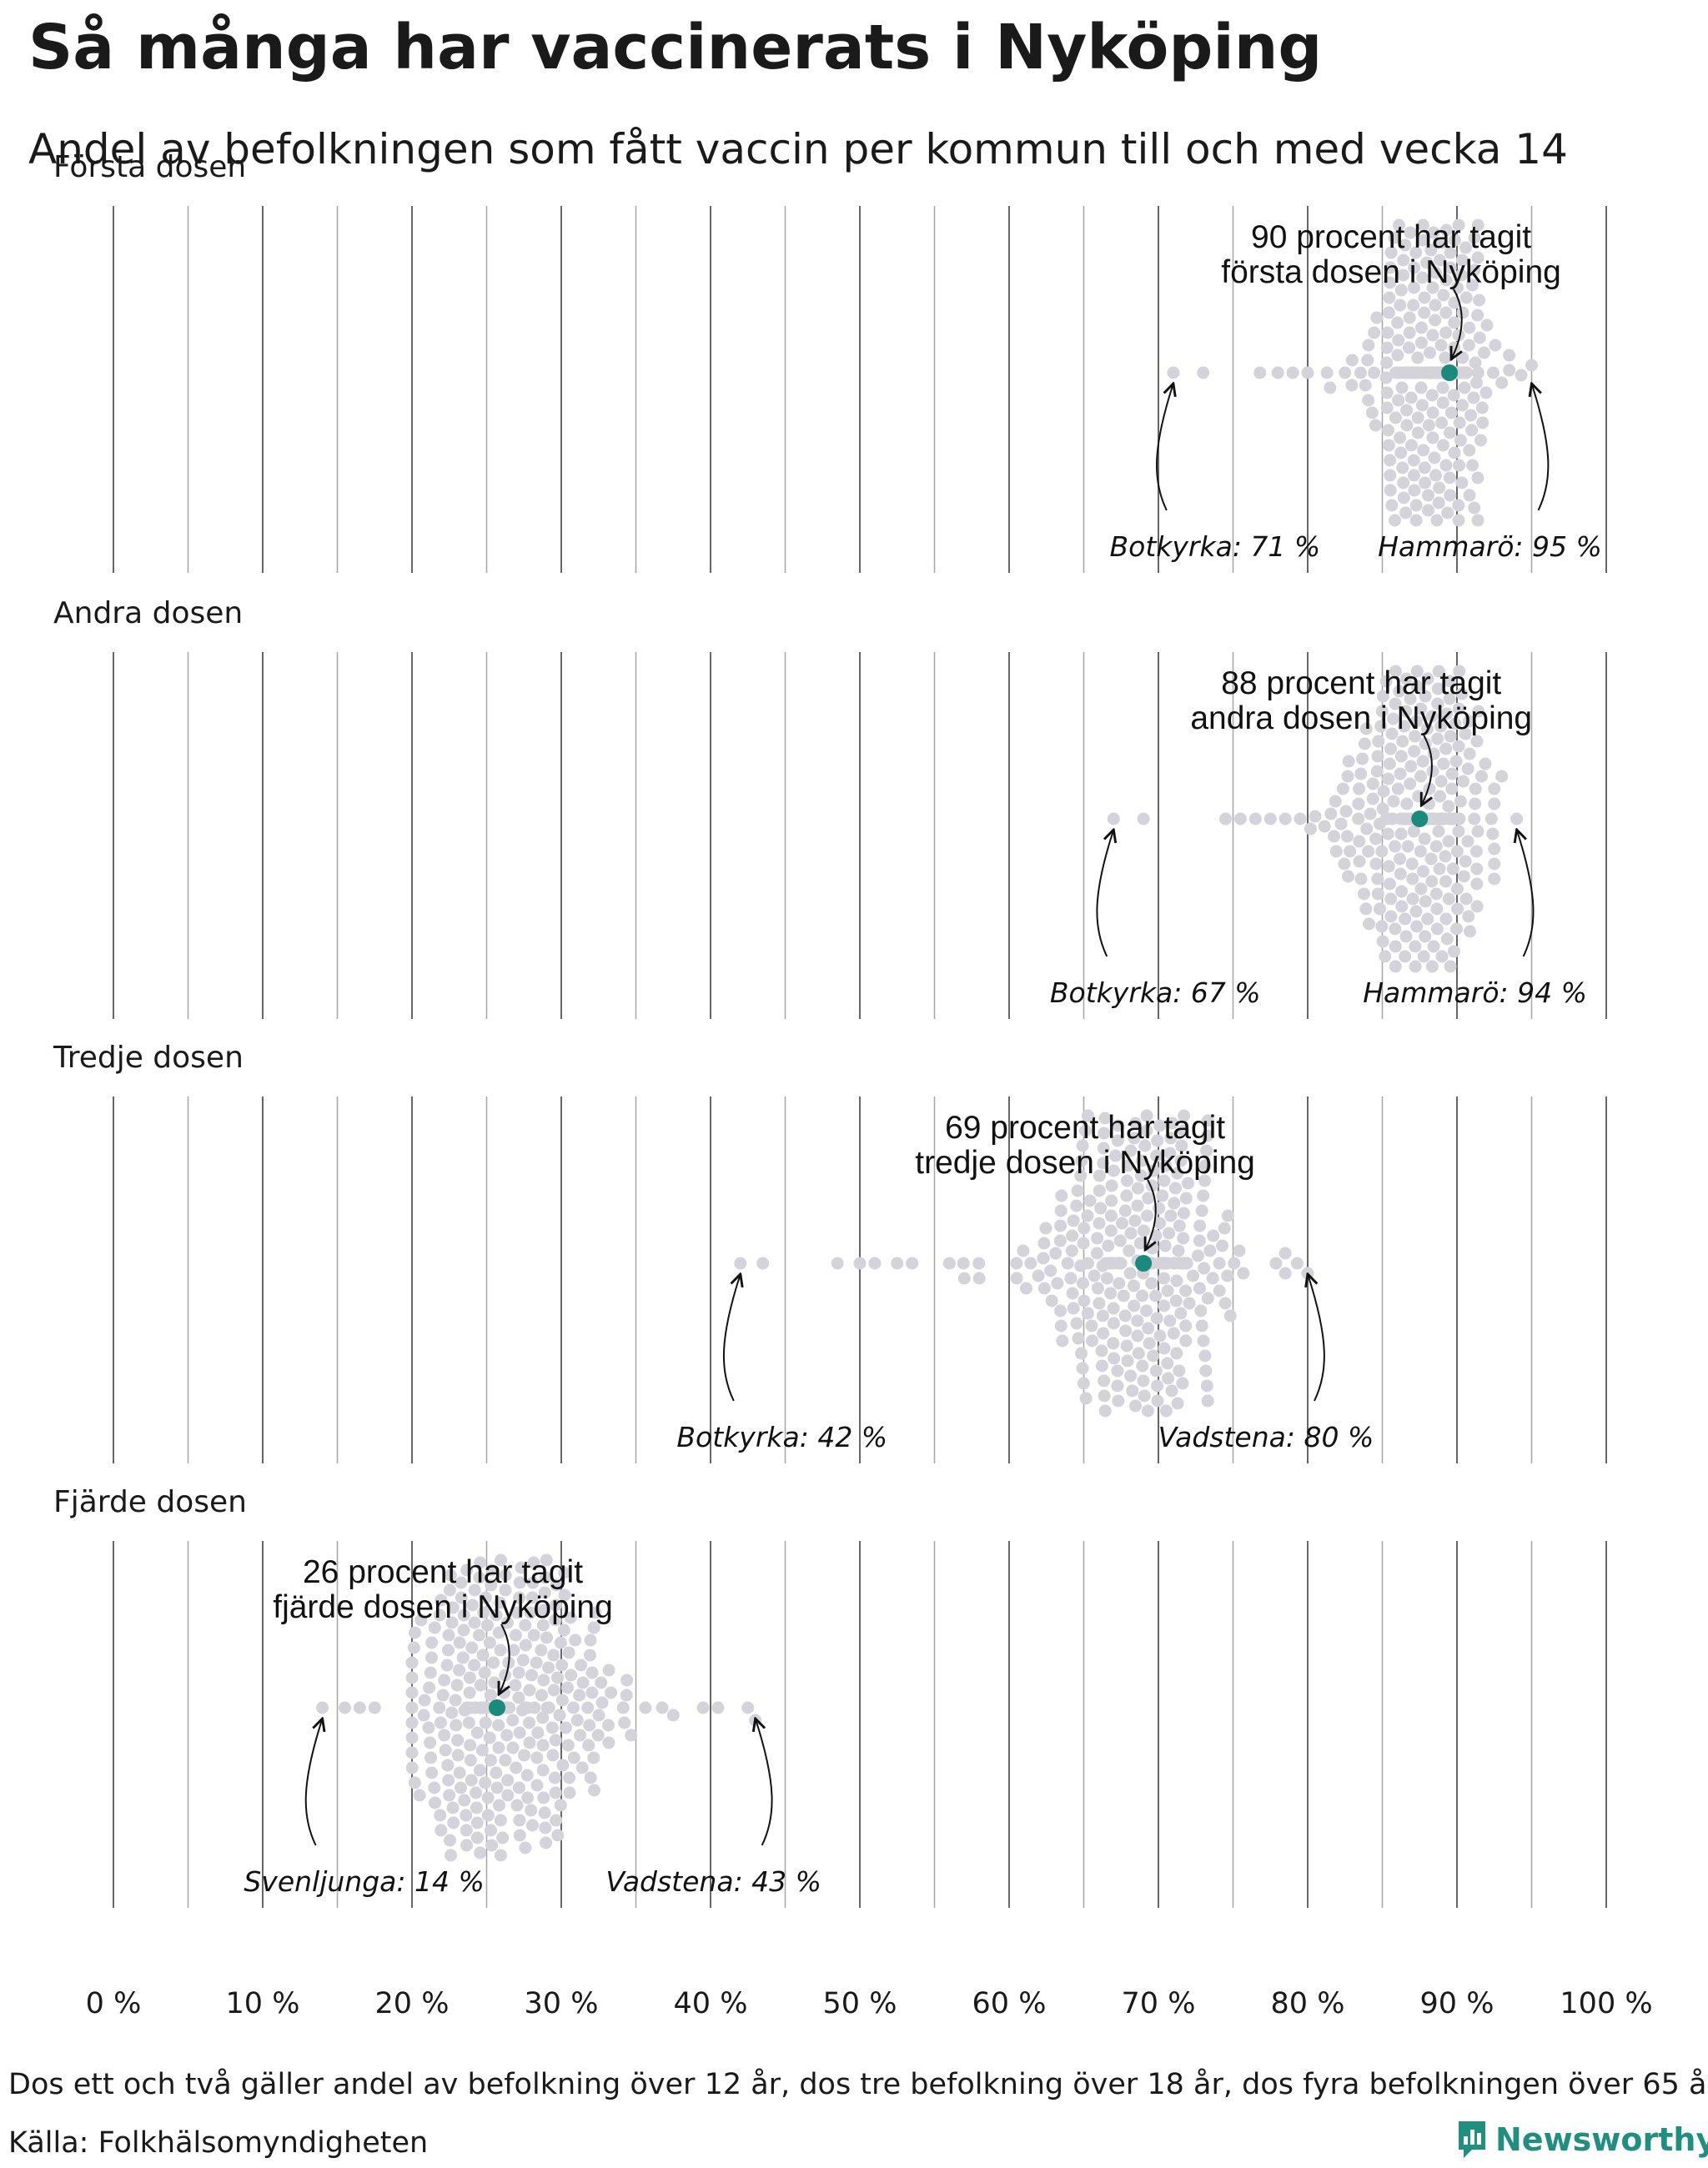 The width and height of the screenshot is (1708, 2168). What do you see at coordinates (764, 1782) in the screenshot?
I see `max-arrow` at bounding box center [764, 1782].